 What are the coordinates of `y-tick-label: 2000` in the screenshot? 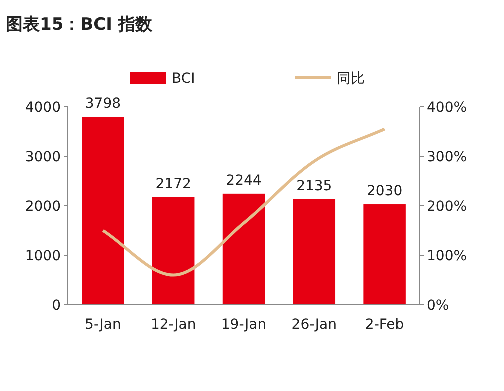 It's located at (43, 207).